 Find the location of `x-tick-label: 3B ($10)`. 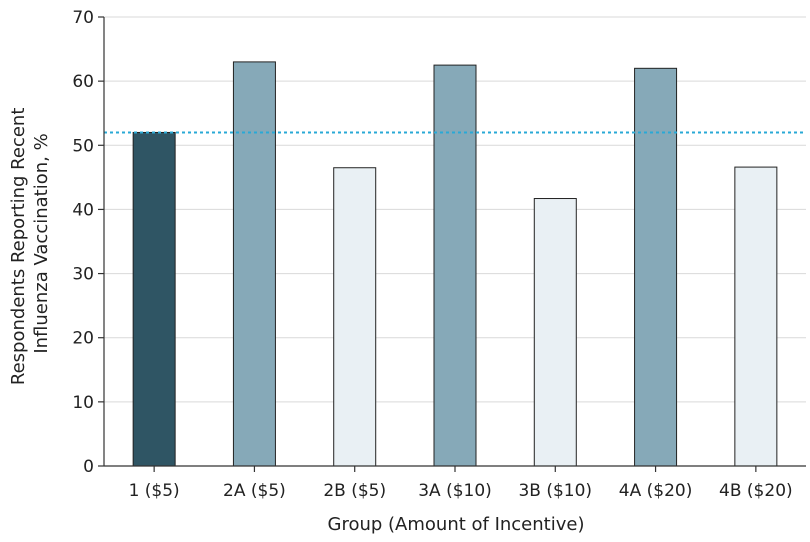

x-tick-label: 3B ($10) is located at coordinates (555, 491).